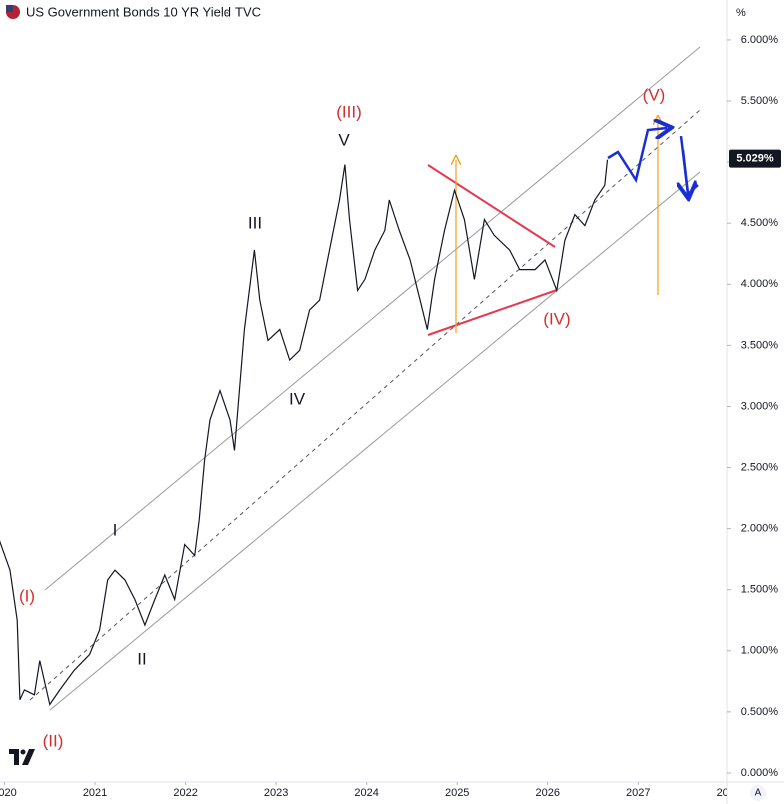 Image resolution: width=784 pixels, height=804 pixels. I want to click on y-tick-label: 0.000%, so click(760, 773).